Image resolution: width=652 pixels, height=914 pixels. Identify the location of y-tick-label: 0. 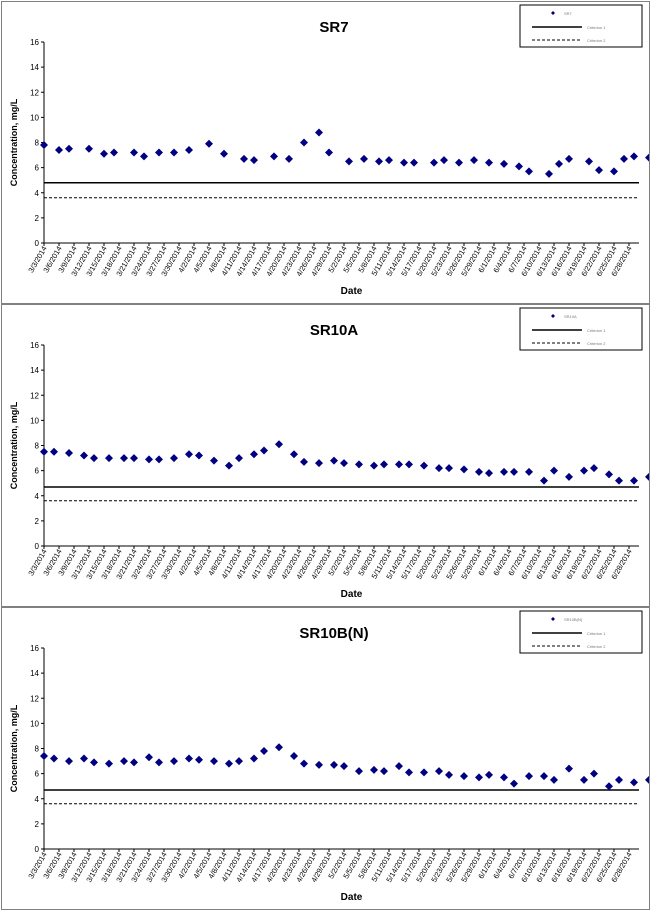
(37, 243).